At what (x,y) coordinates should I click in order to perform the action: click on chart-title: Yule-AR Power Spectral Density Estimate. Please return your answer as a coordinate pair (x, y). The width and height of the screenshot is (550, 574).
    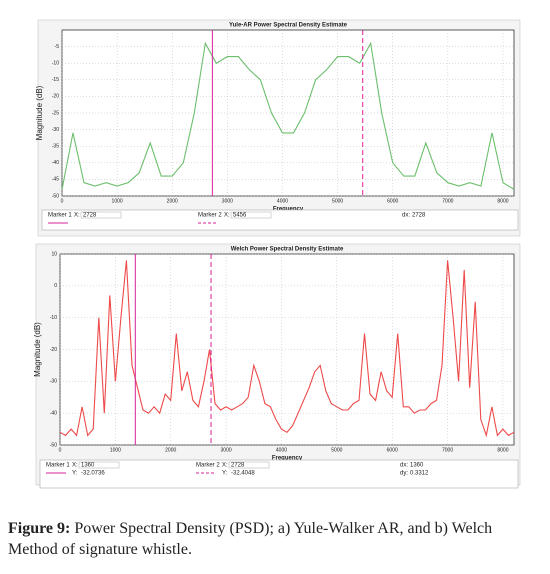
    Looking at the image, I should click on (288, 26).